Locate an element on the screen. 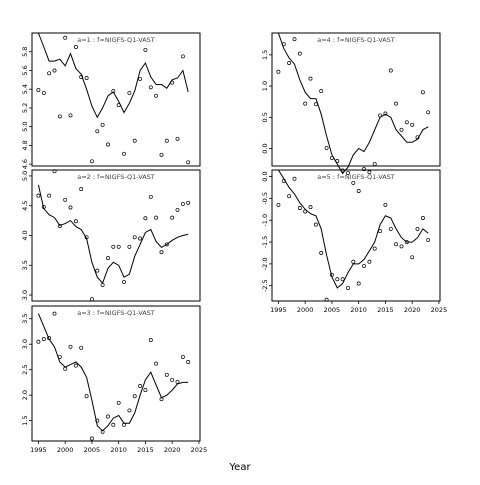 The height and width of the screenshot is (485, 480). y-tick-label: 4.8 is located at coordinates (25, 145).